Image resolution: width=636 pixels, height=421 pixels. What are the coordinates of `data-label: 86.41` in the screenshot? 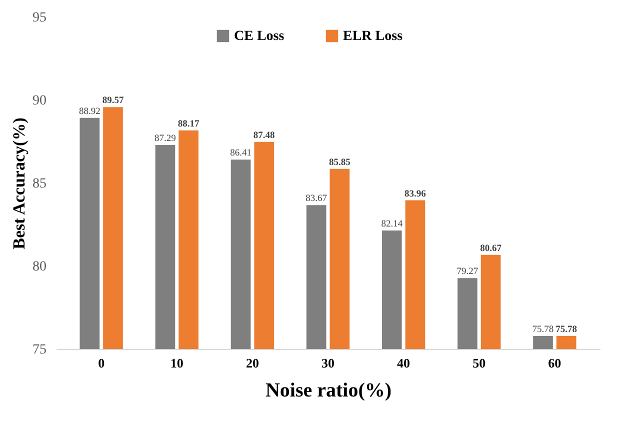 It's located at (241, 153).